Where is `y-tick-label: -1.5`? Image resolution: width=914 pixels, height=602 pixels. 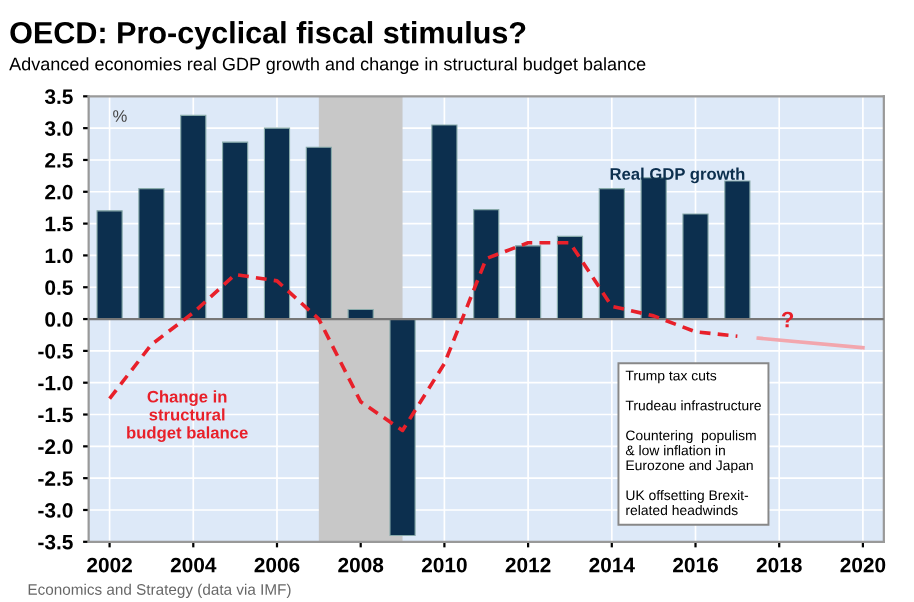 y-tick-label: -1.5 is located at coordinates (55, 415).